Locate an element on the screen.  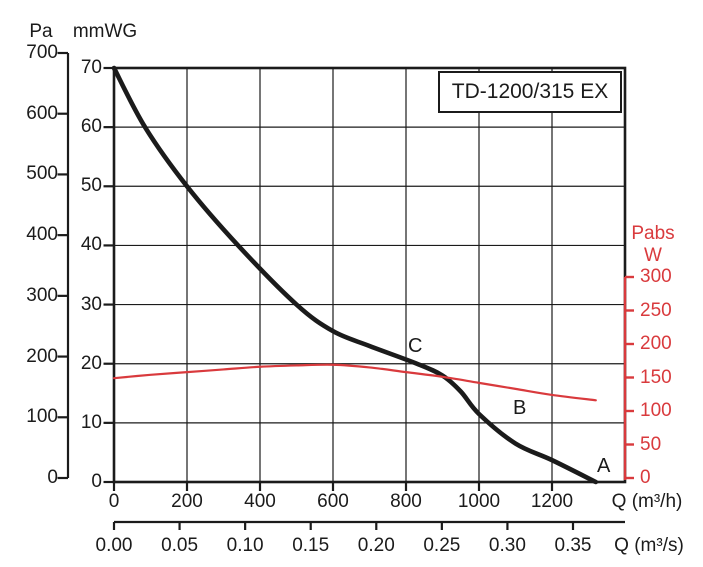
pa-tick-label-700: 700 is located at coordinates (42, 52).